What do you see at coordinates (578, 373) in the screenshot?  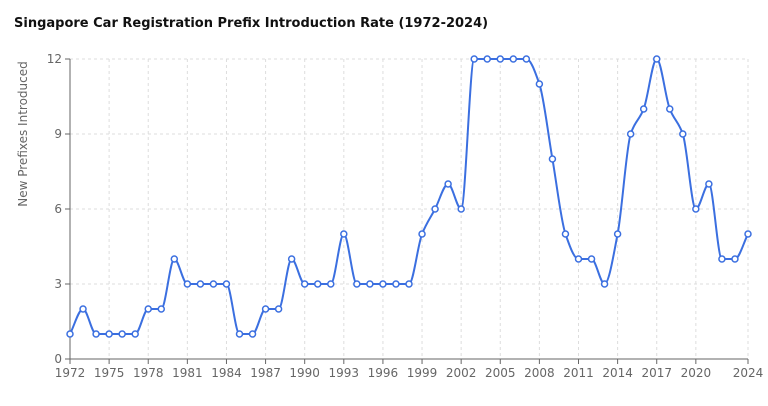 I see `x-tick-label: 2011` at bounding box center [578, 373].